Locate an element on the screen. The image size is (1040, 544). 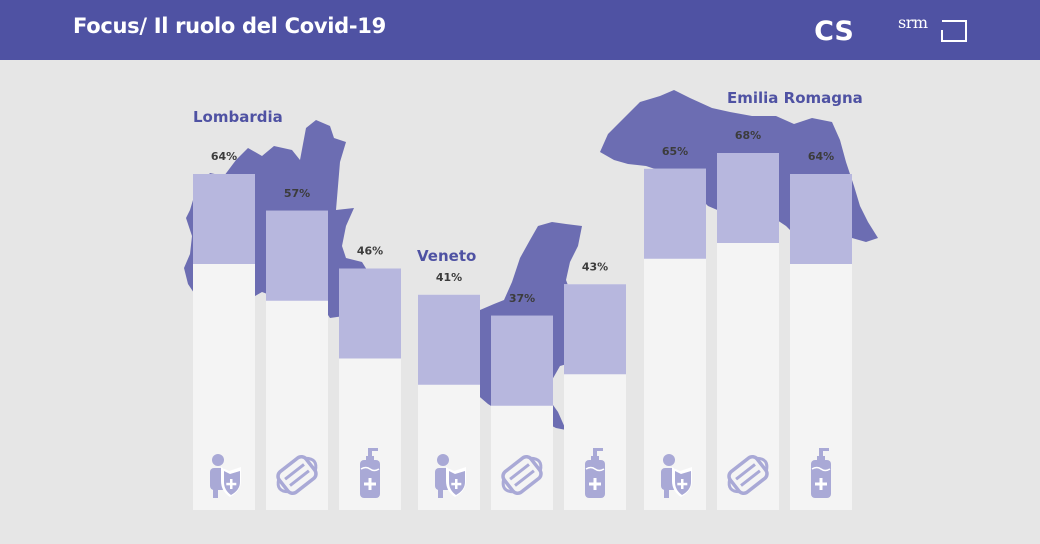
srm-logo-text: srm is located at coordinates (913, 22).